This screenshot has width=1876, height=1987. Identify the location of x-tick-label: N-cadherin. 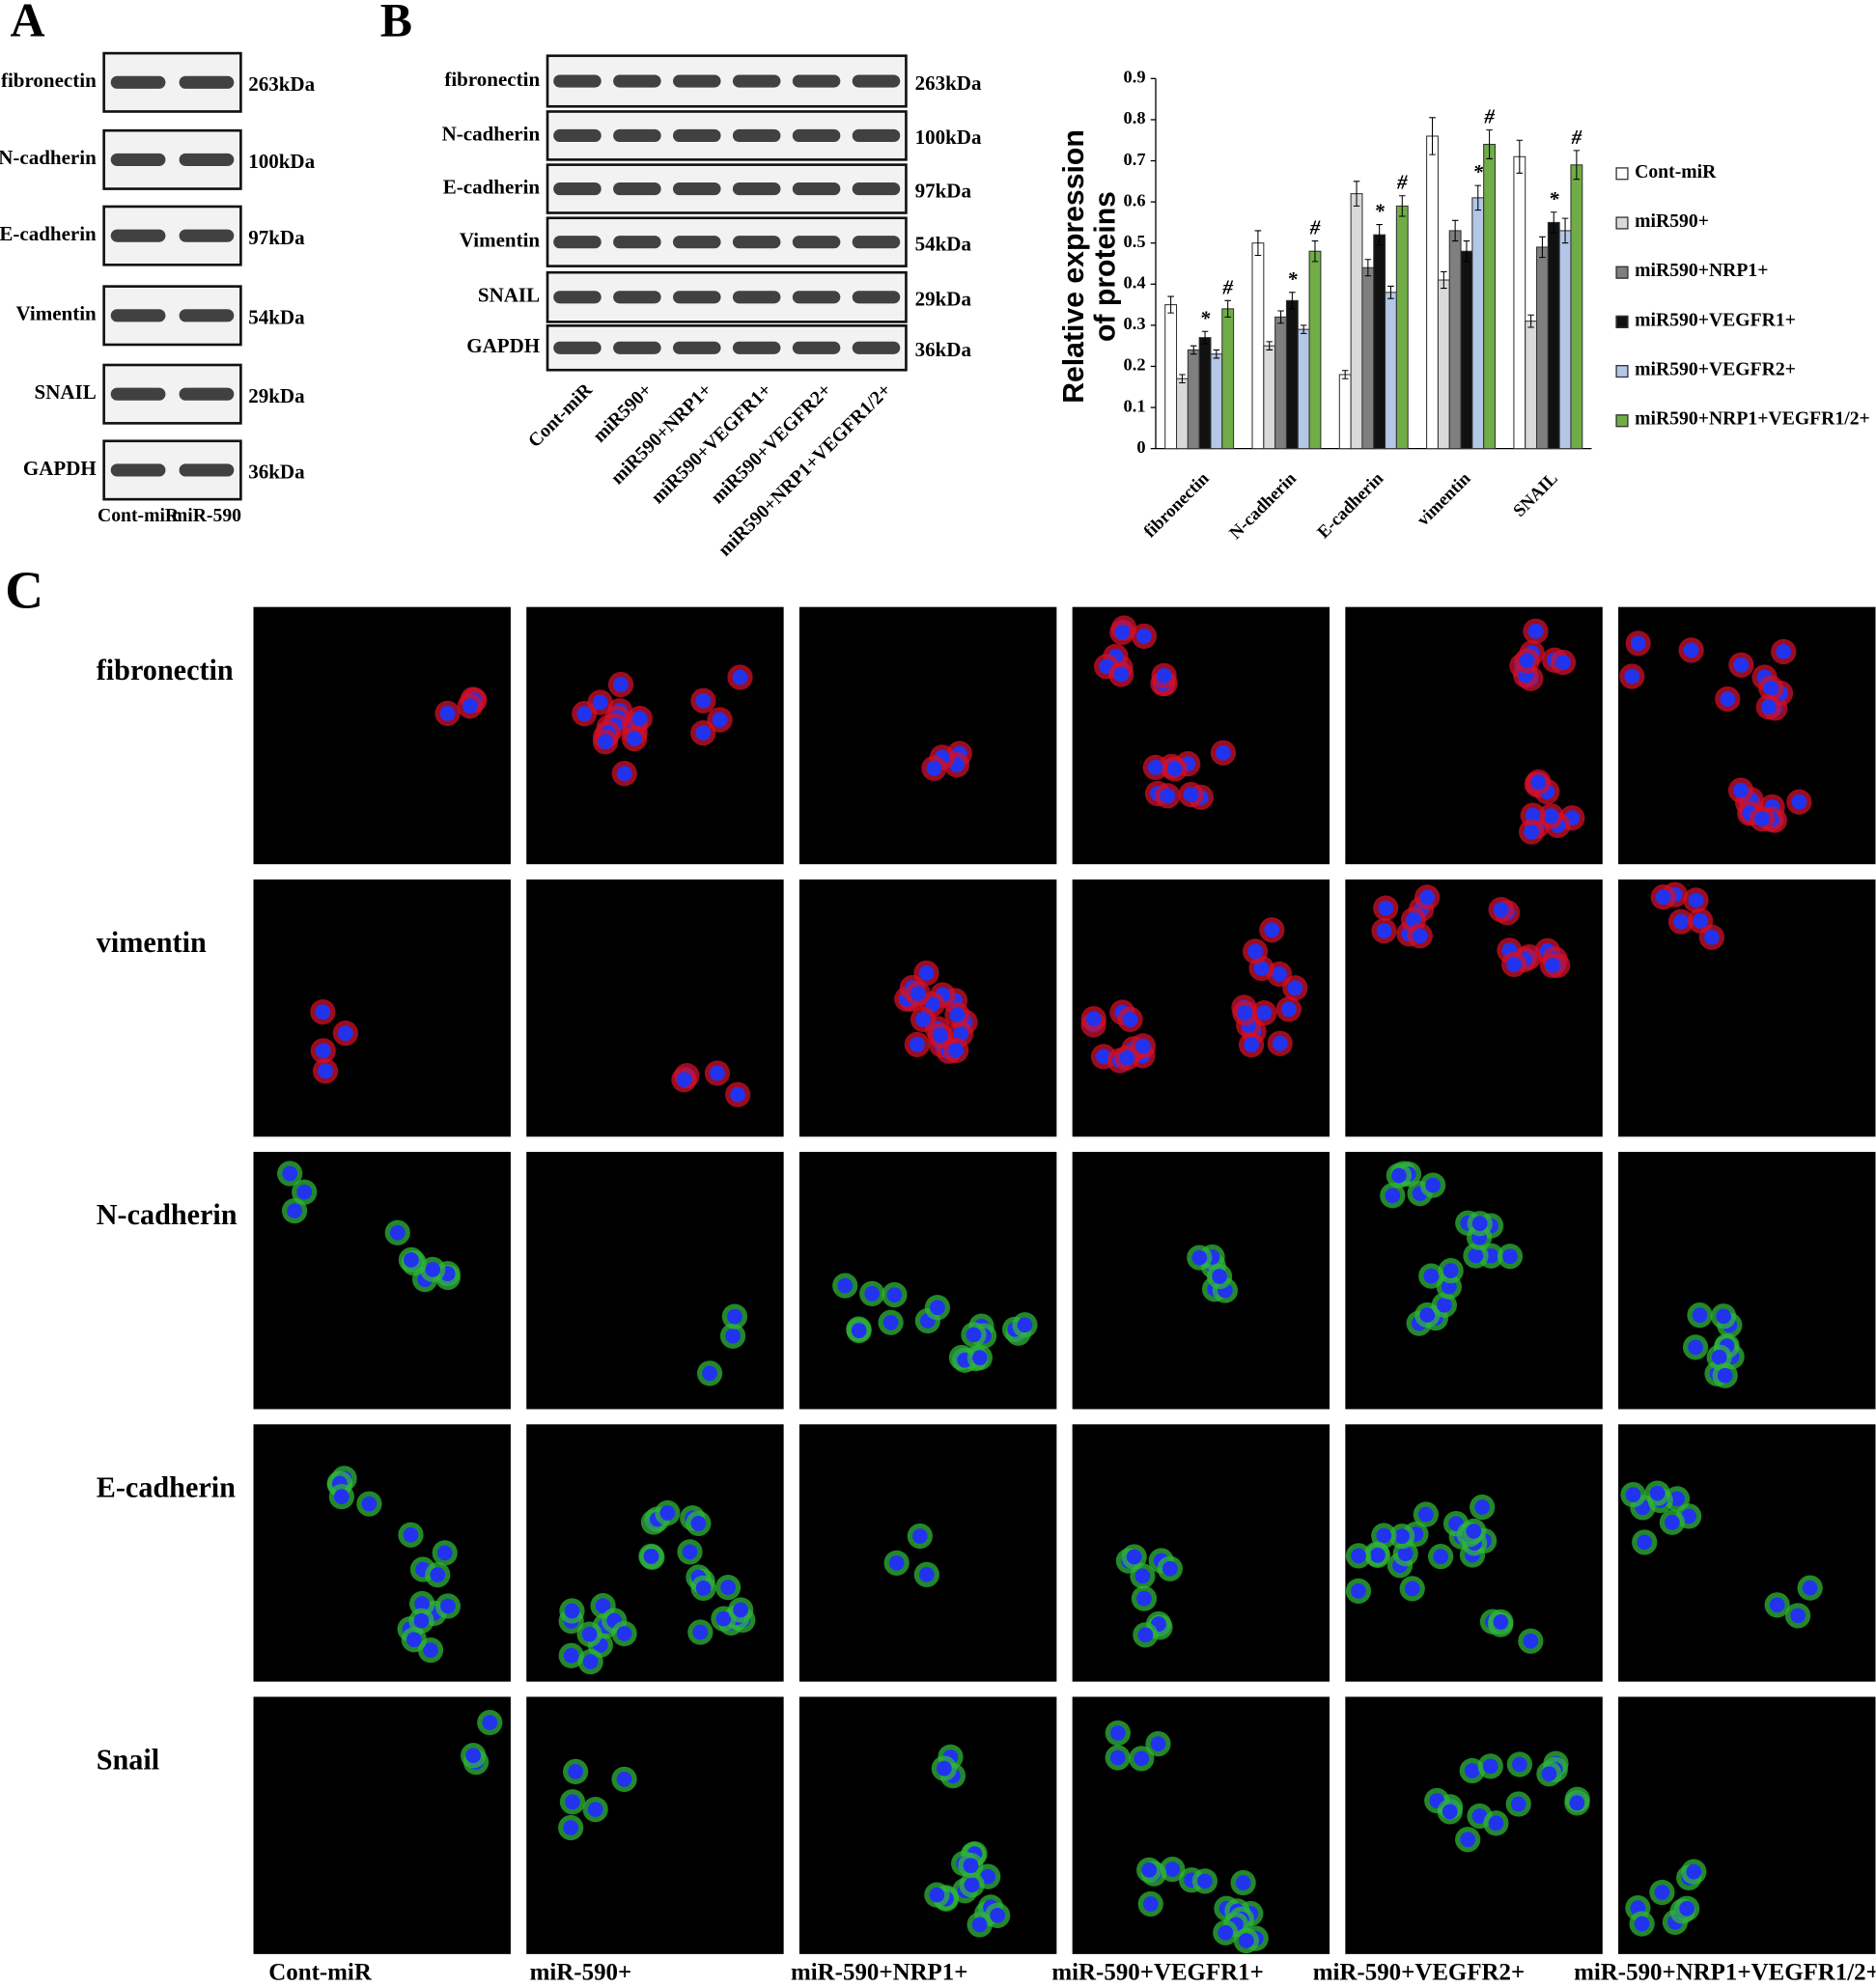
(1263, 505).